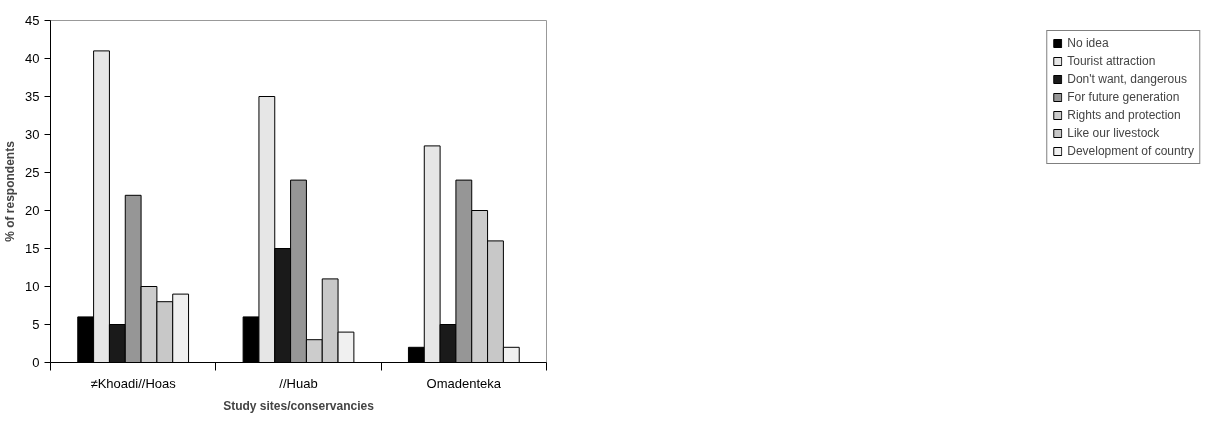 The width and height of the screenshot is (1216, 421). I want to click on y-tick-label: 45, so click(32, 20).